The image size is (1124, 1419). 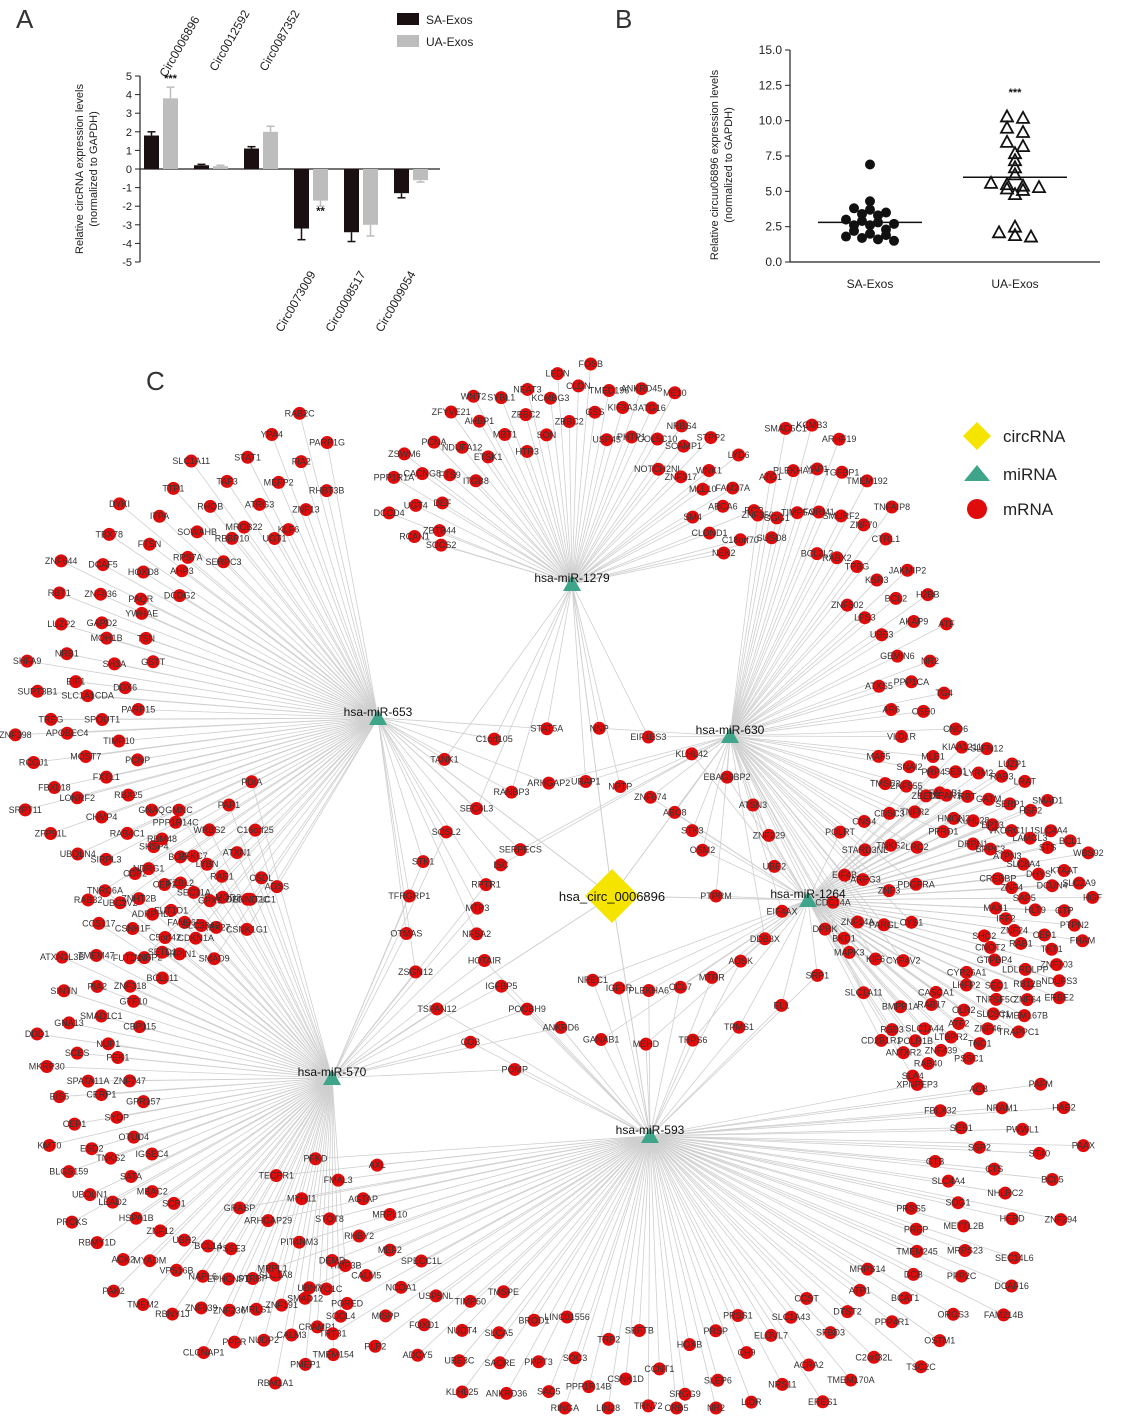 What do you see at coordinates (433, 442) in the screenshot?
I see `mrna-label: PCNA` at bounding box center [433, 442].